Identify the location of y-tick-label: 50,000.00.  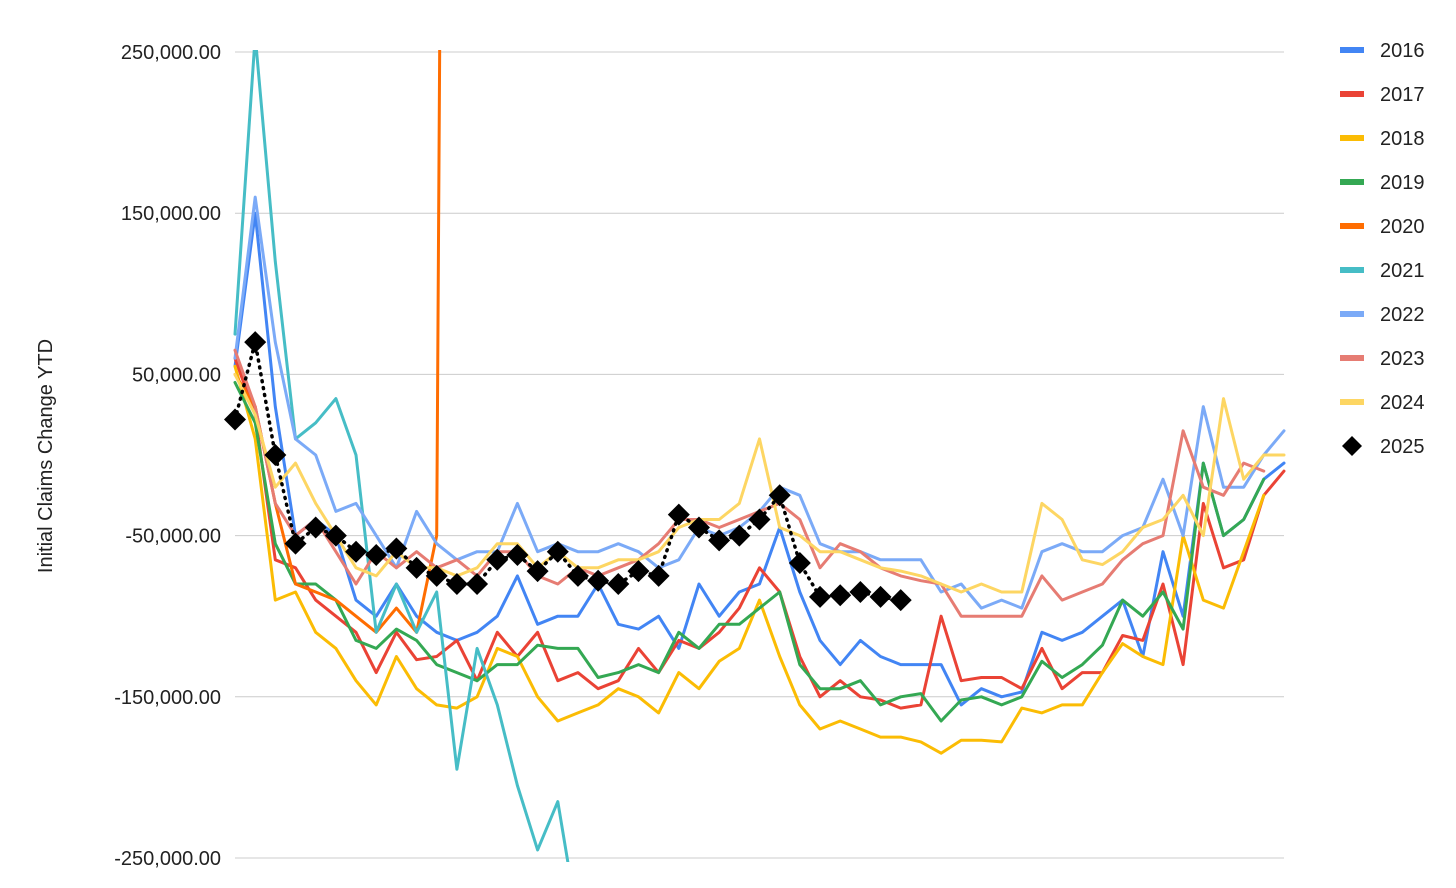
(176, 375).